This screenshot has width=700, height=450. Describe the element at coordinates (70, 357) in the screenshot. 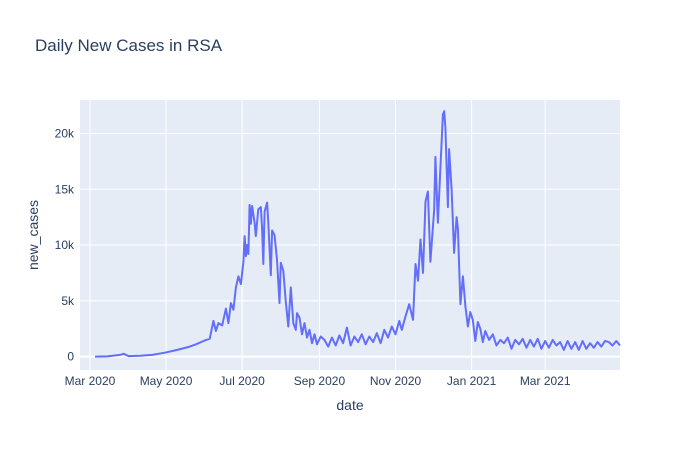

I see `y-tick-label: 0` at that location.